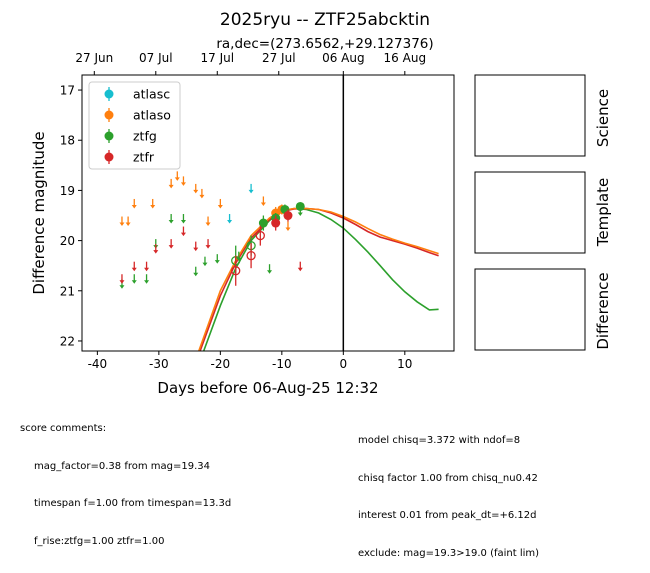 Image resolution: width=650 pixels, height=573 pixels. I want to click on x-tick-label: -10, so click(282, 364).